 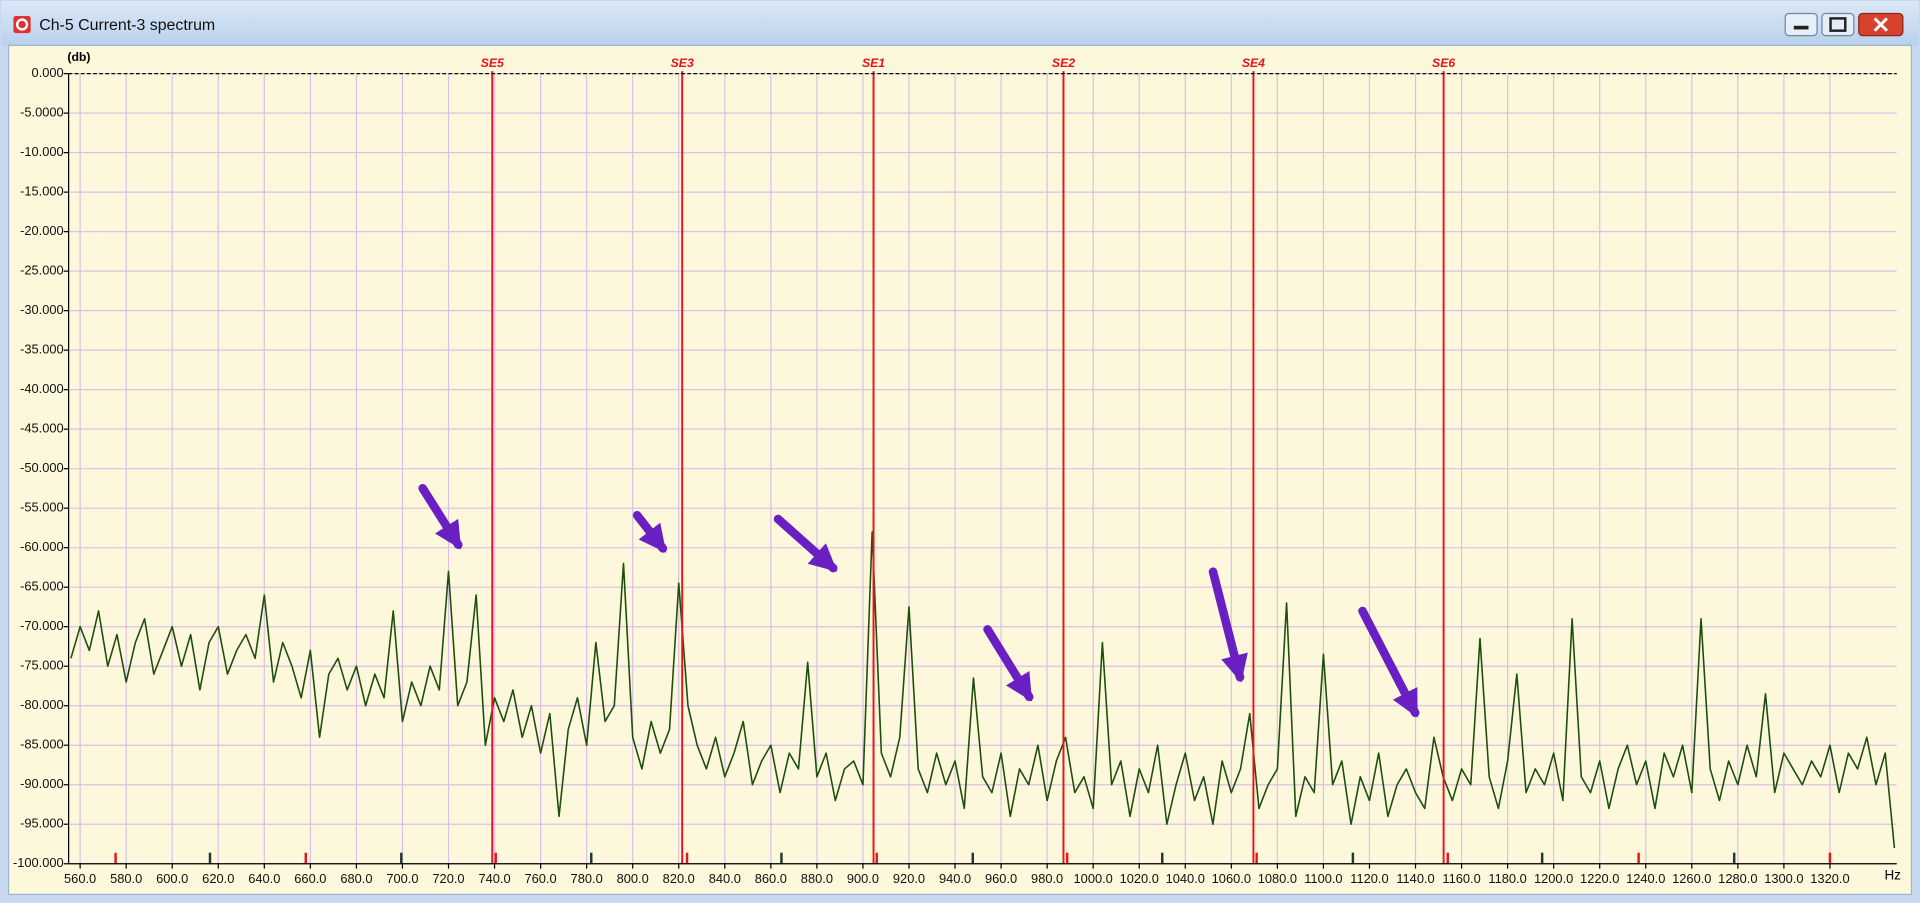 What do you see at coordinates (587, 878) in the screenshot?
I see `x-tick-label: 780.0` at bounding box center [587, 878].